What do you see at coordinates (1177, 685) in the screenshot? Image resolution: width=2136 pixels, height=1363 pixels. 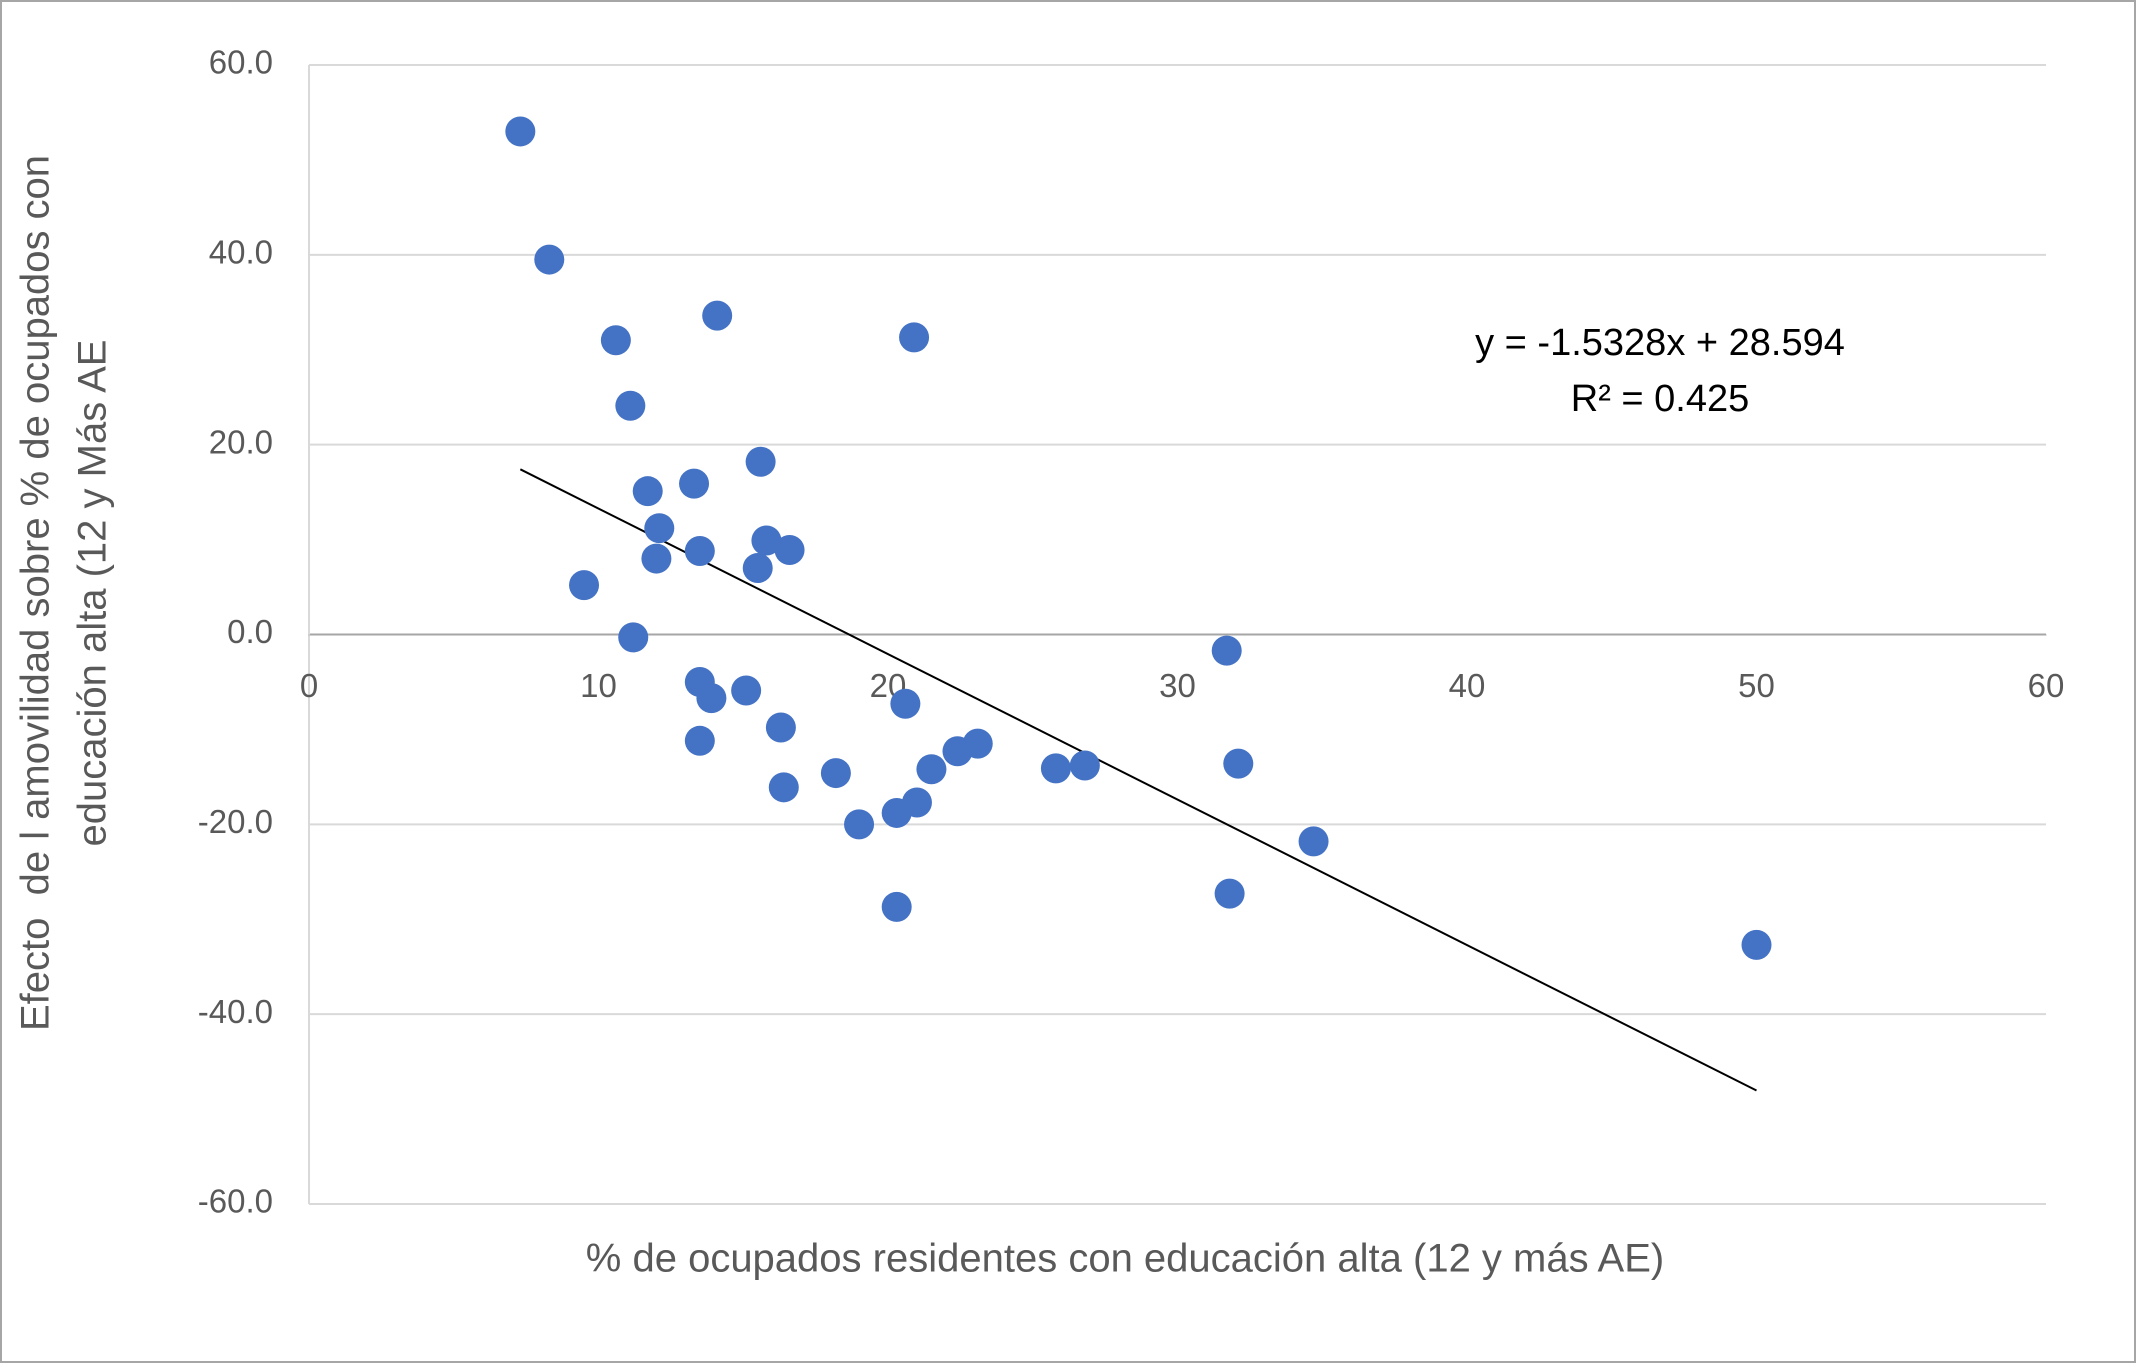 I see `x-tick-label: 30` at bounding box center [1177, 685].